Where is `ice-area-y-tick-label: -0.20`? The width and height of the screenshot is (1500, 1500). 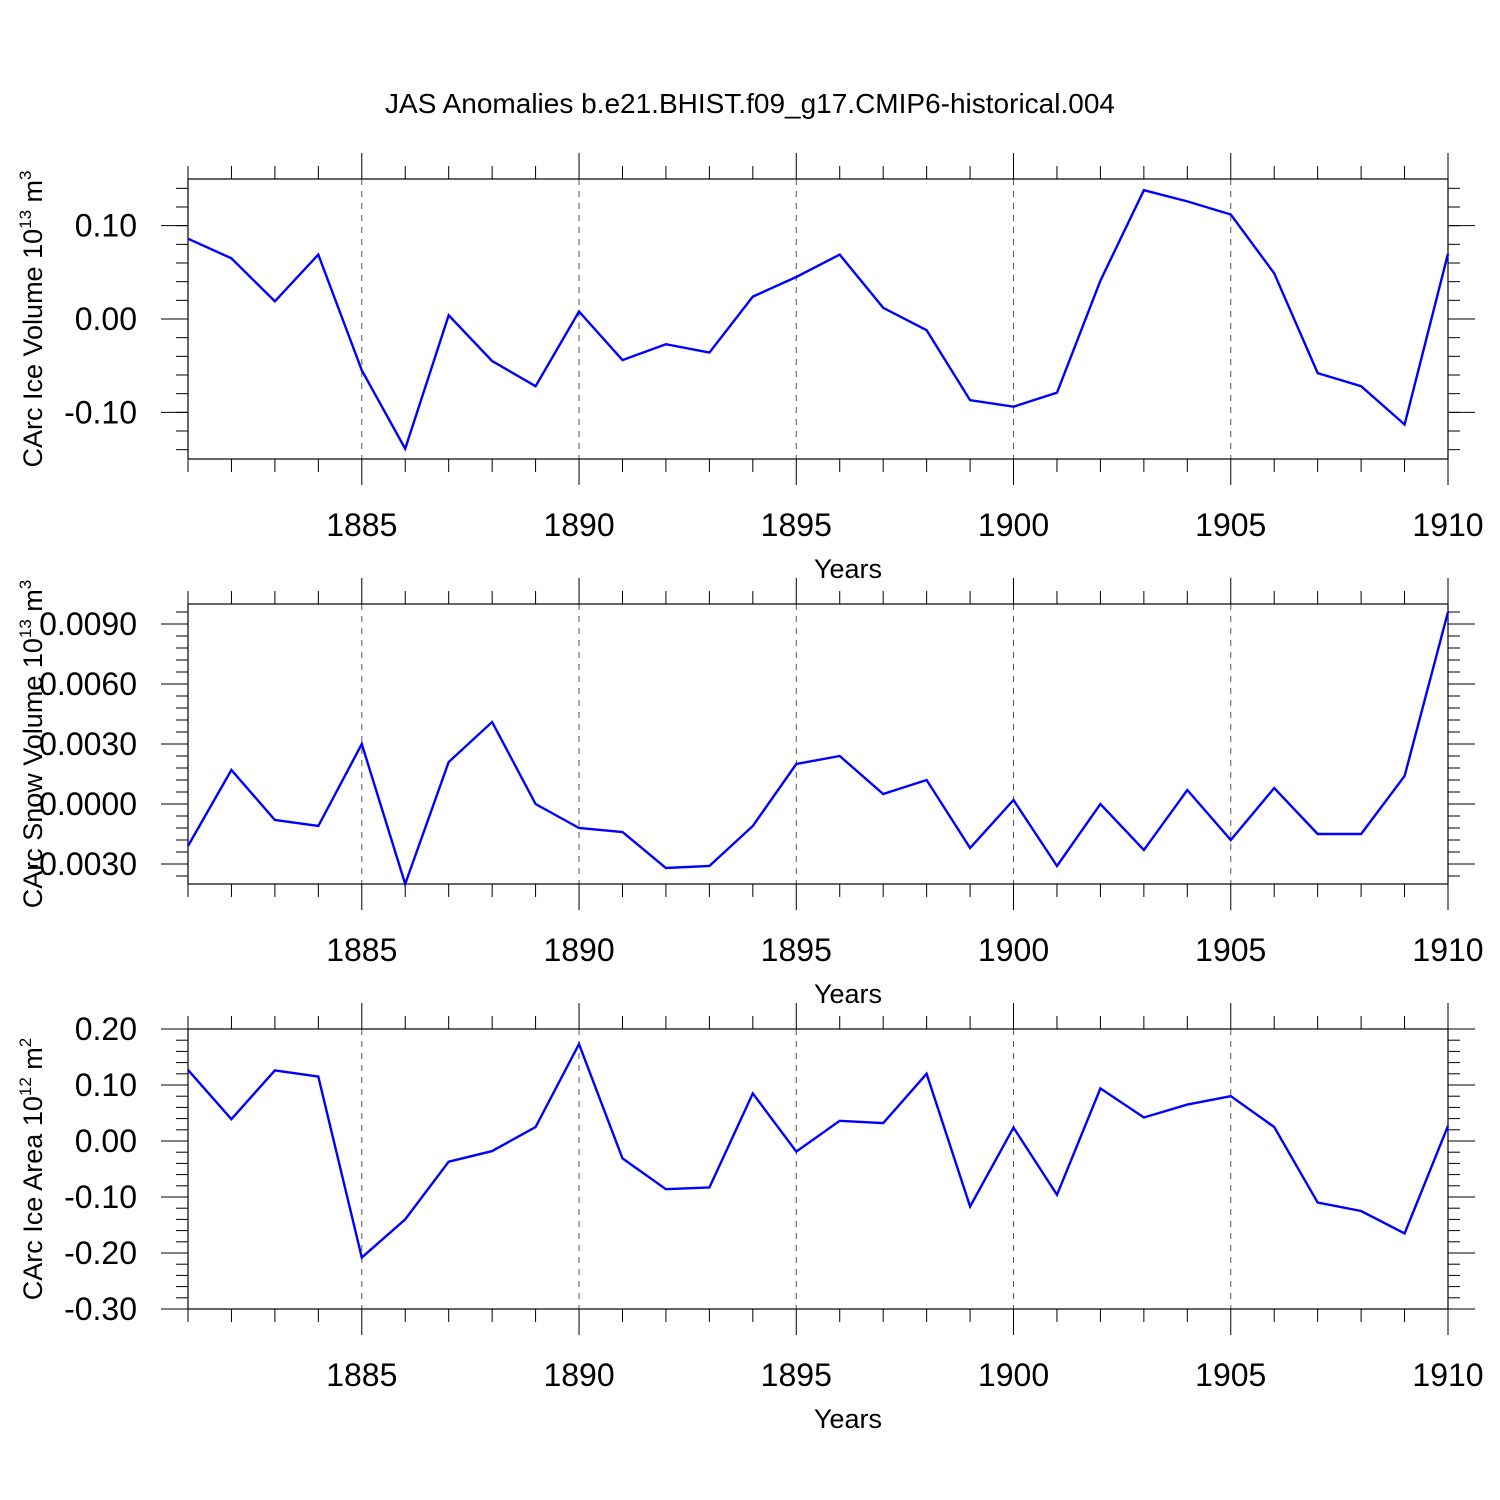
ice-area-y-tick-label: -0.20 is located at coordinates (100, 1253).